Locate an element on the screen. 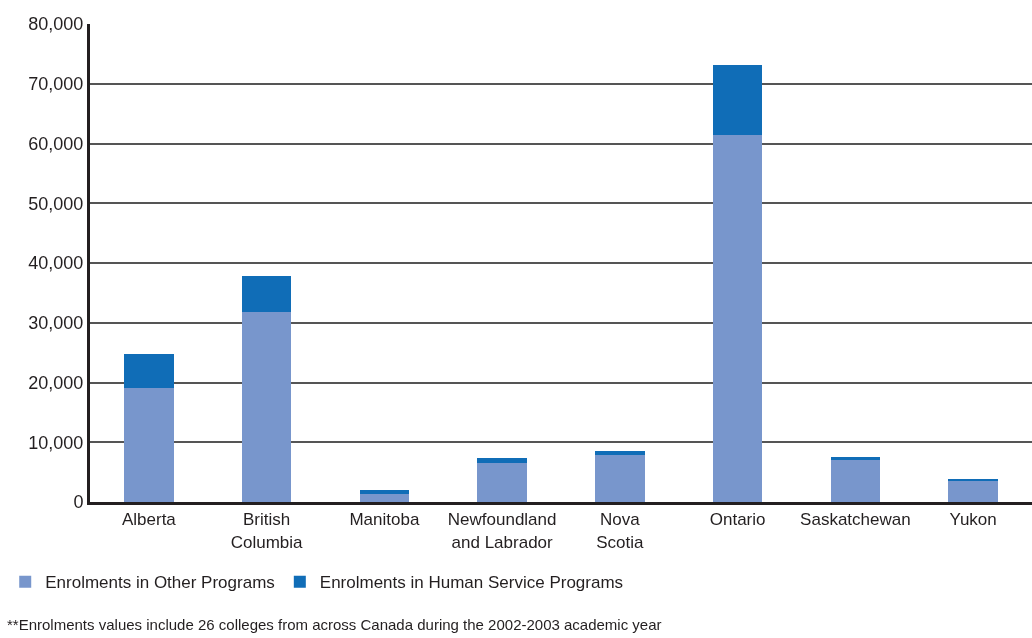 The width and height of the screenshot is (1032, 638). legend-label: Enrolments in Human Service Programs is located at coordinates (471, 583).